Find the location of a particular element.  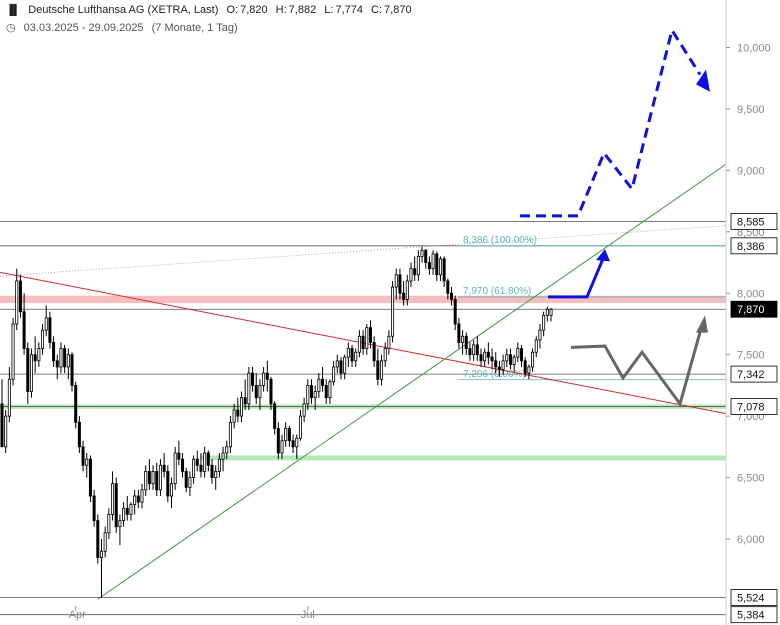

bear-scenario-path is located at coordinates (637, 366).